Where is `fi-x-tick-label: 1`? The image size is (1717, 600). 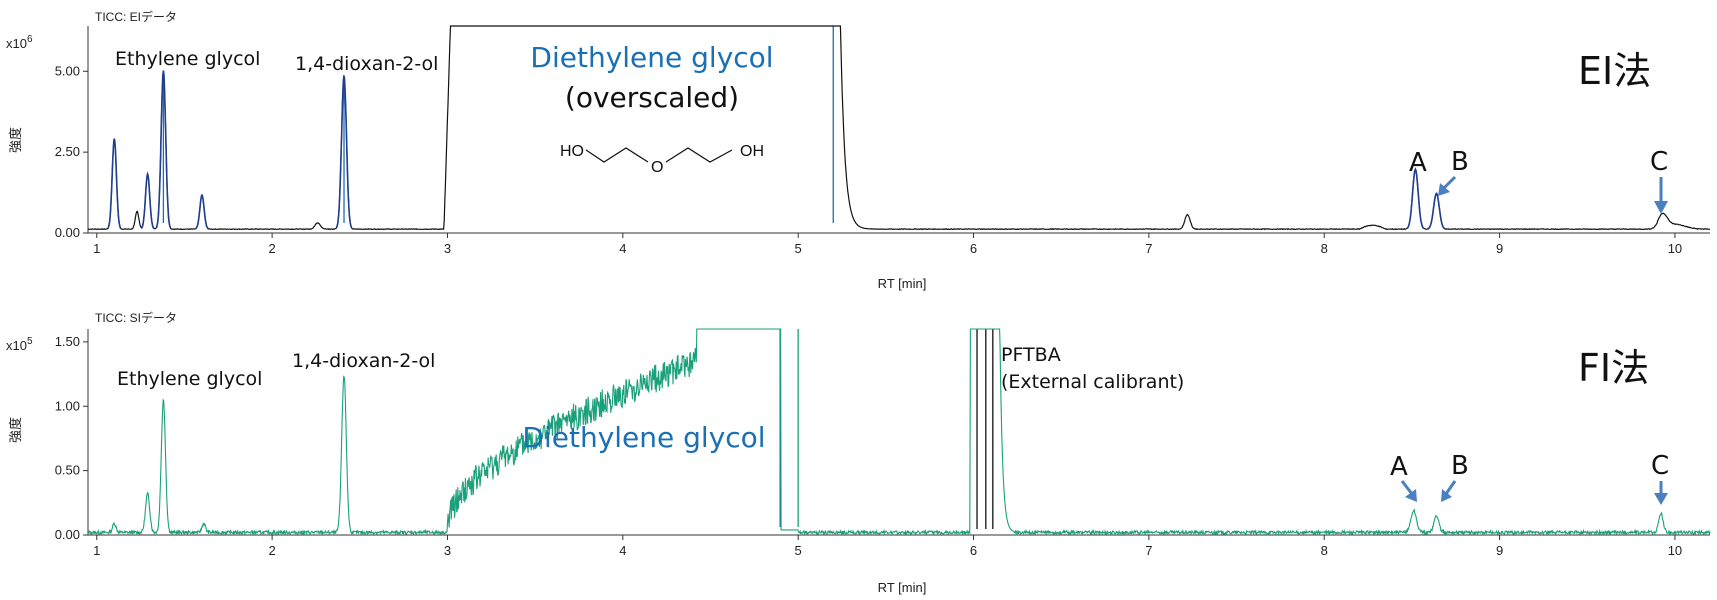
fi-x-tick-label: 1 is located at coordinates (96, 550).